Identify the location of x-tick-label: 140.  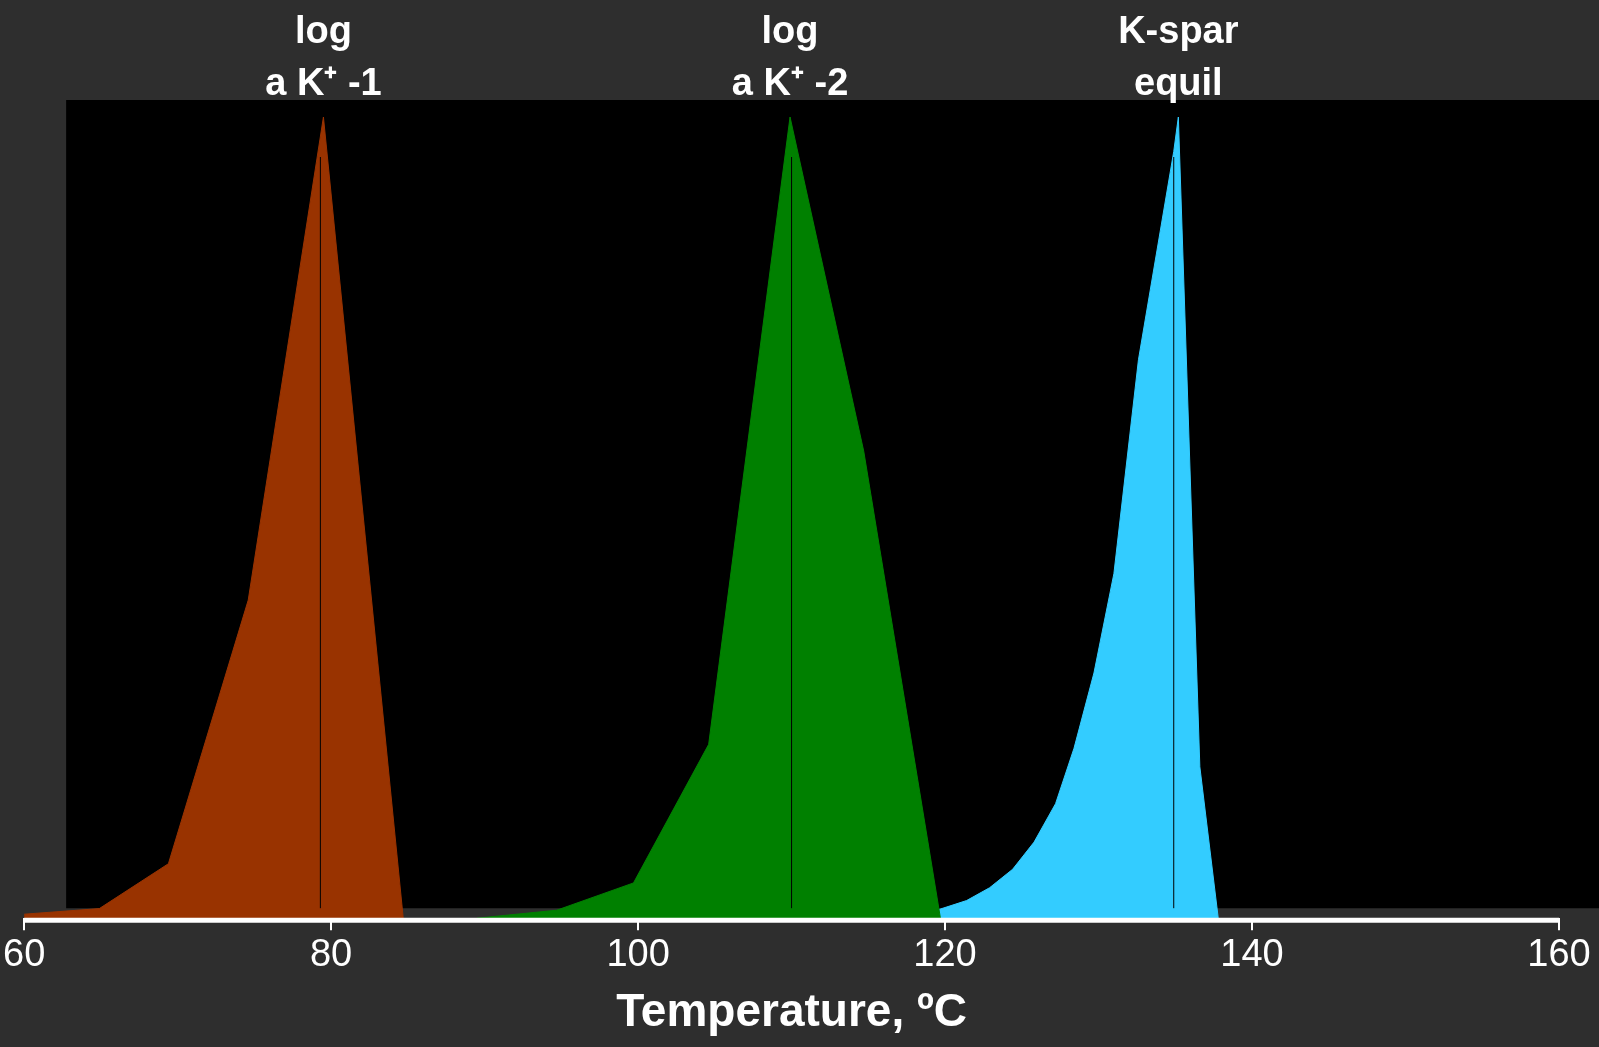
(1252, 953).